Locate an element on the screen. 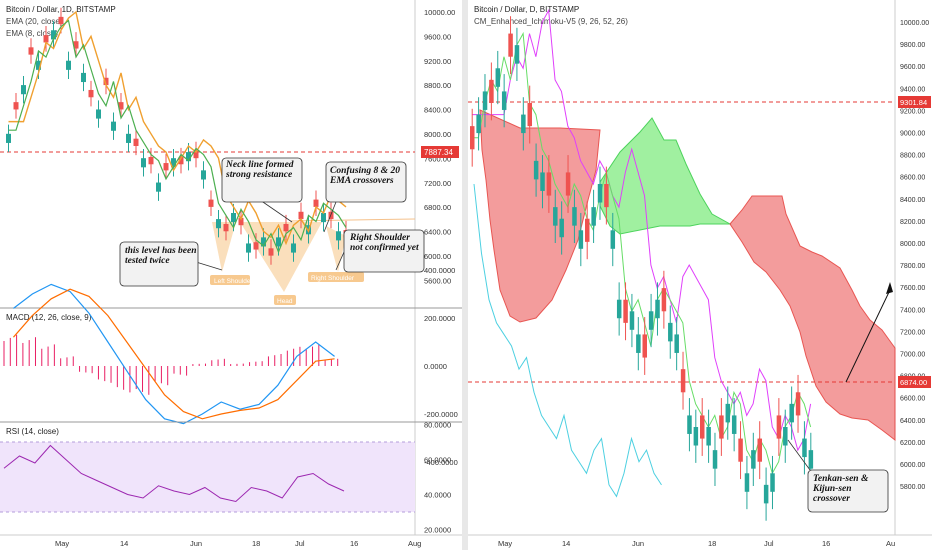 Image resolution: width=932 pixels, height=550 pixels. tenkan-kijun-callout: Tenkan-sen & Kijun-sen crossover is located at coordinates (838, 476).